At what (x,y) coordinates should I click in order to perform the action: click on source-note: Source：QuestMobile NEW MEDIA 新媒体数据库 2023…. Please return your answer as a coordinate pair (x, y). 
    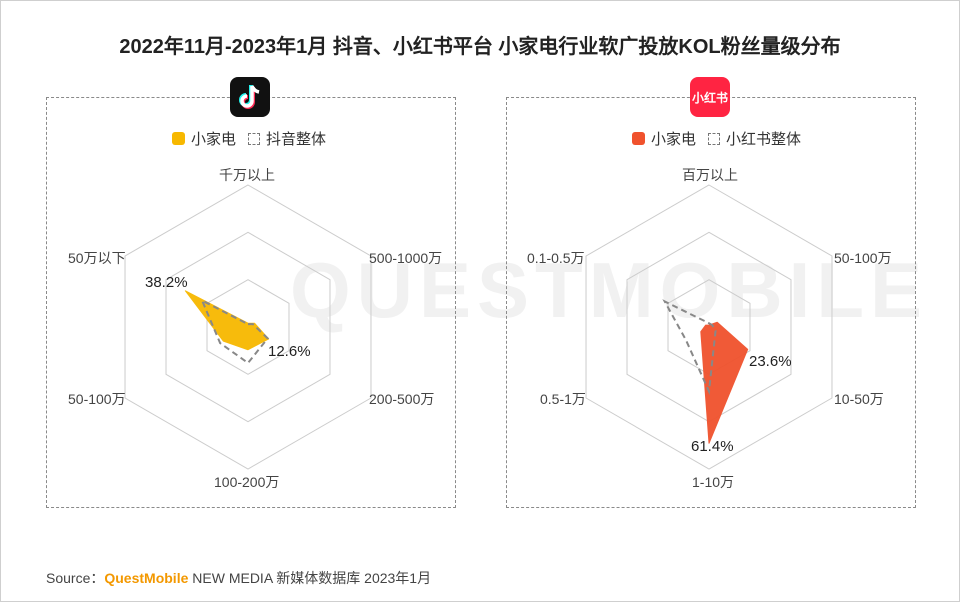
    Looking at the image, I should click on (238, 578).